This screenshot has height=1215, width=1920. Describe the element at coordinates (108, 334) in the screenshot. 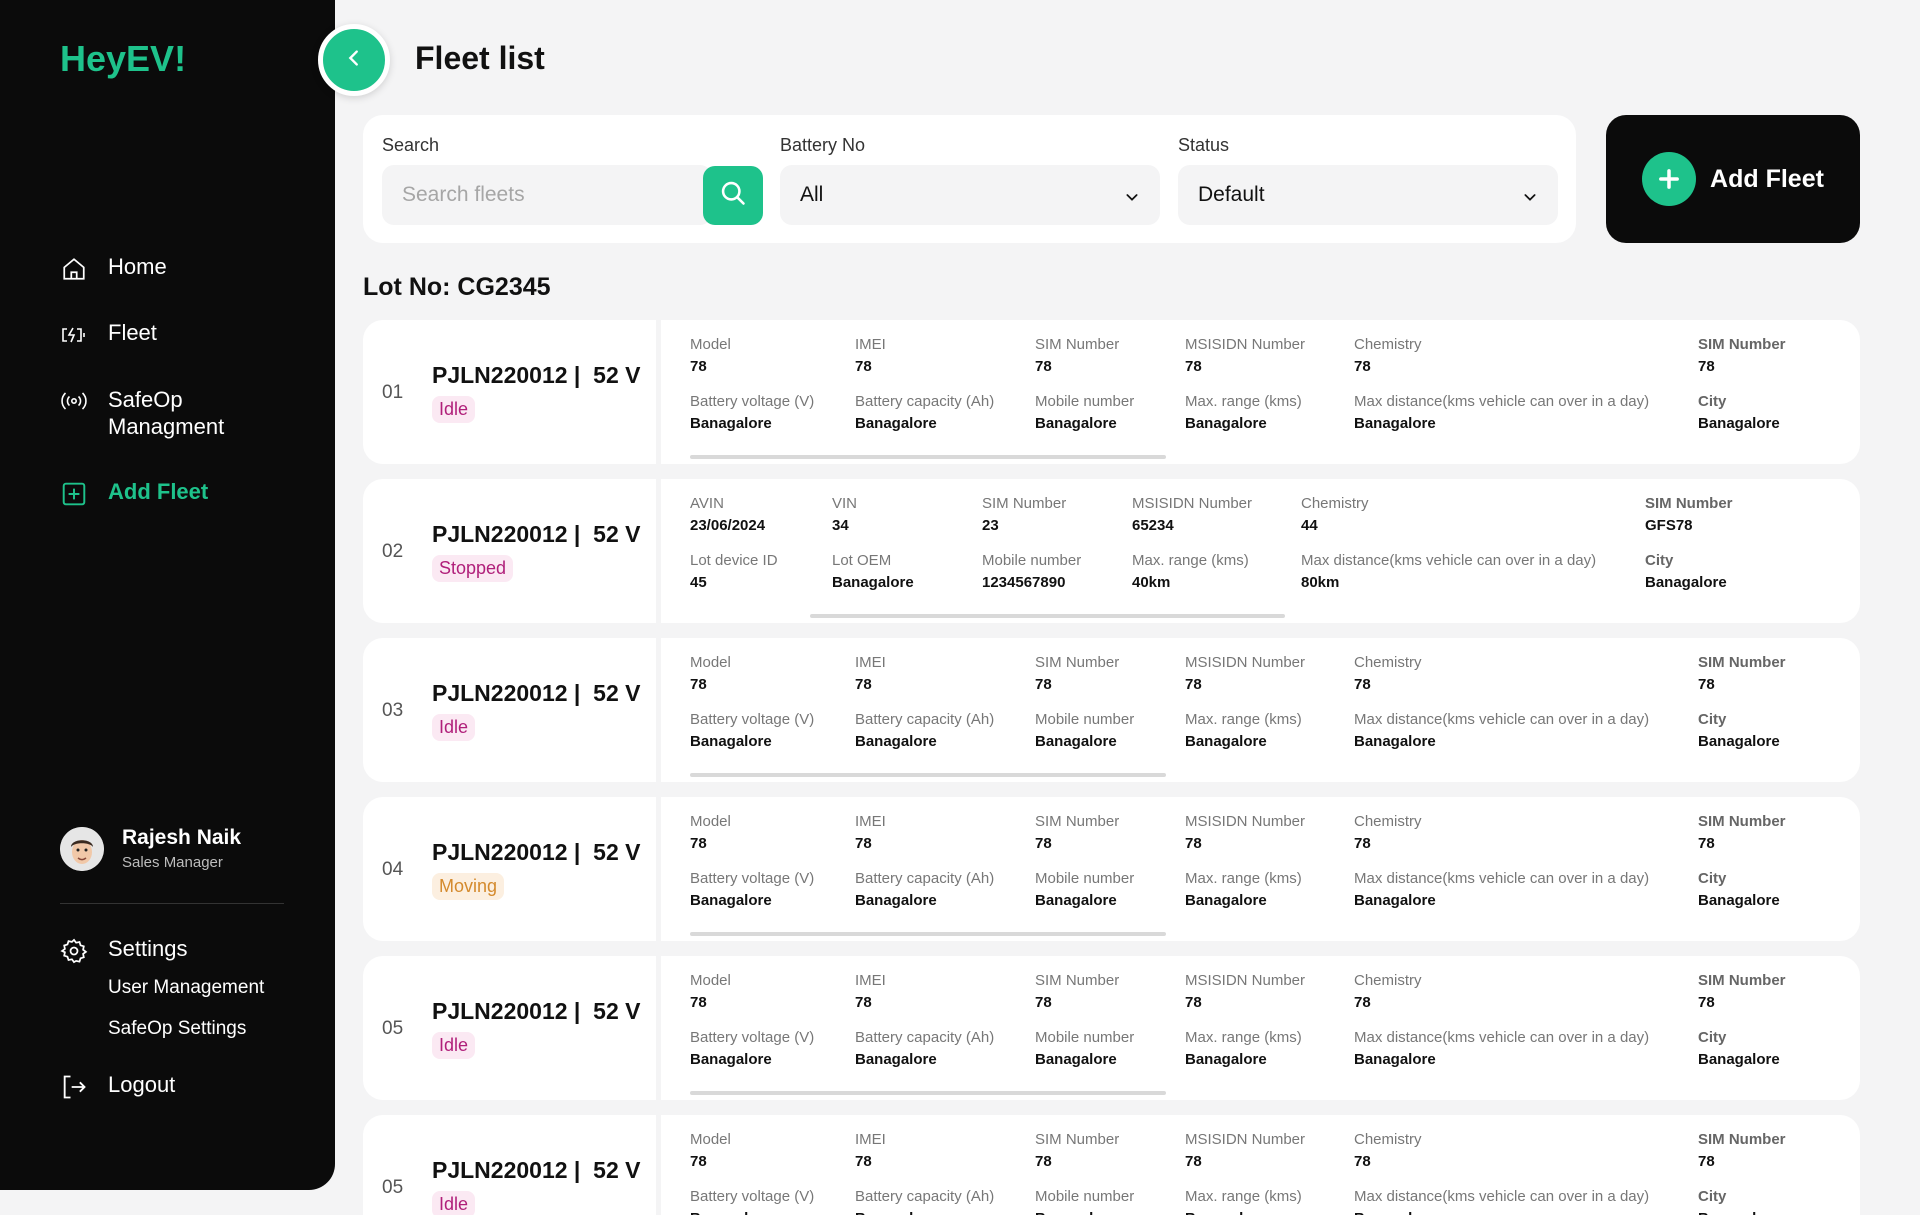

I see `sidebar-item-fleet: Fleet` at that location.